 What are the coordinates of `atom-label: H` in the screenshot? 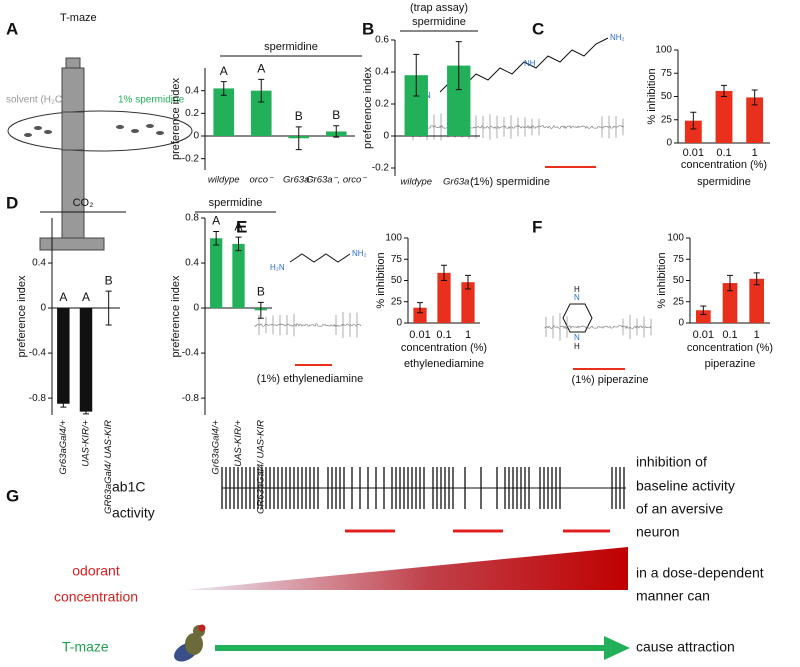 It's located at (577, 289).